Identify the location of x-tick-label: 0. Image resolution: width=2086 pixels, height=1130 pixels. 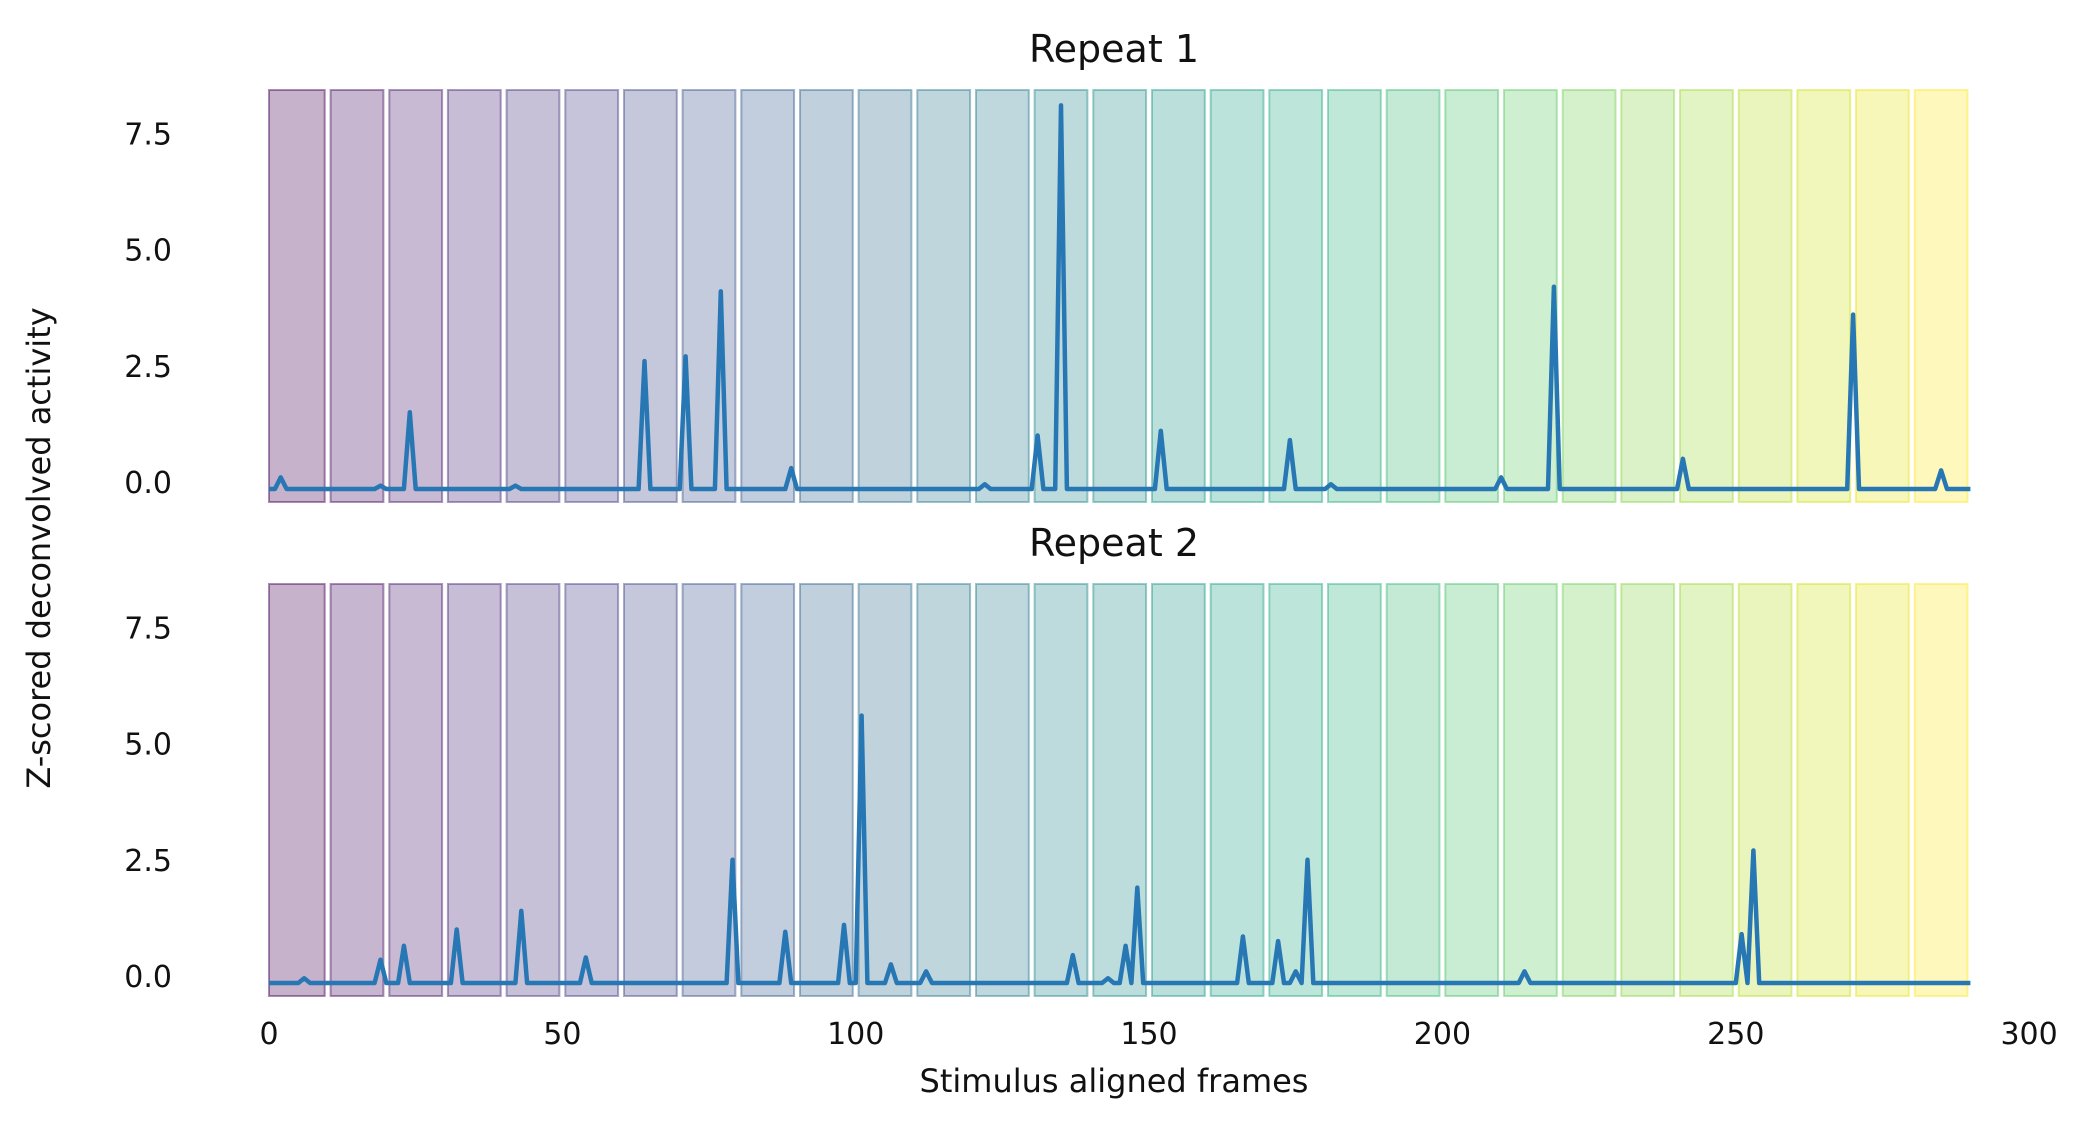
(268, 1034).